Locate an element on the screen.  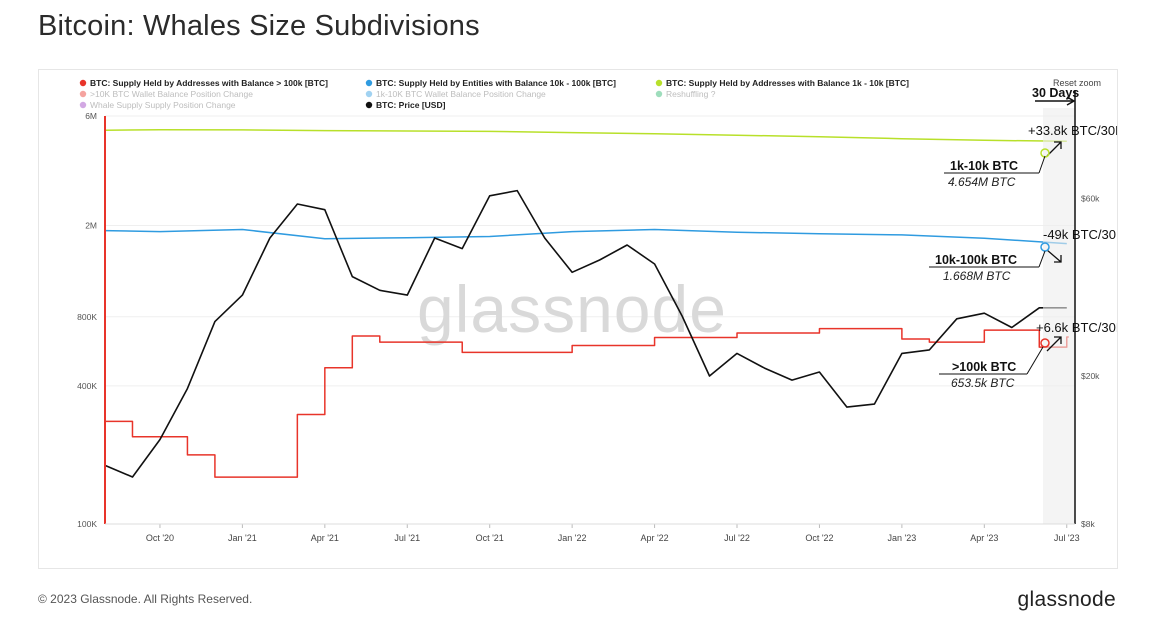
arrow-10k-icon is located at coordinates (1054, 256).